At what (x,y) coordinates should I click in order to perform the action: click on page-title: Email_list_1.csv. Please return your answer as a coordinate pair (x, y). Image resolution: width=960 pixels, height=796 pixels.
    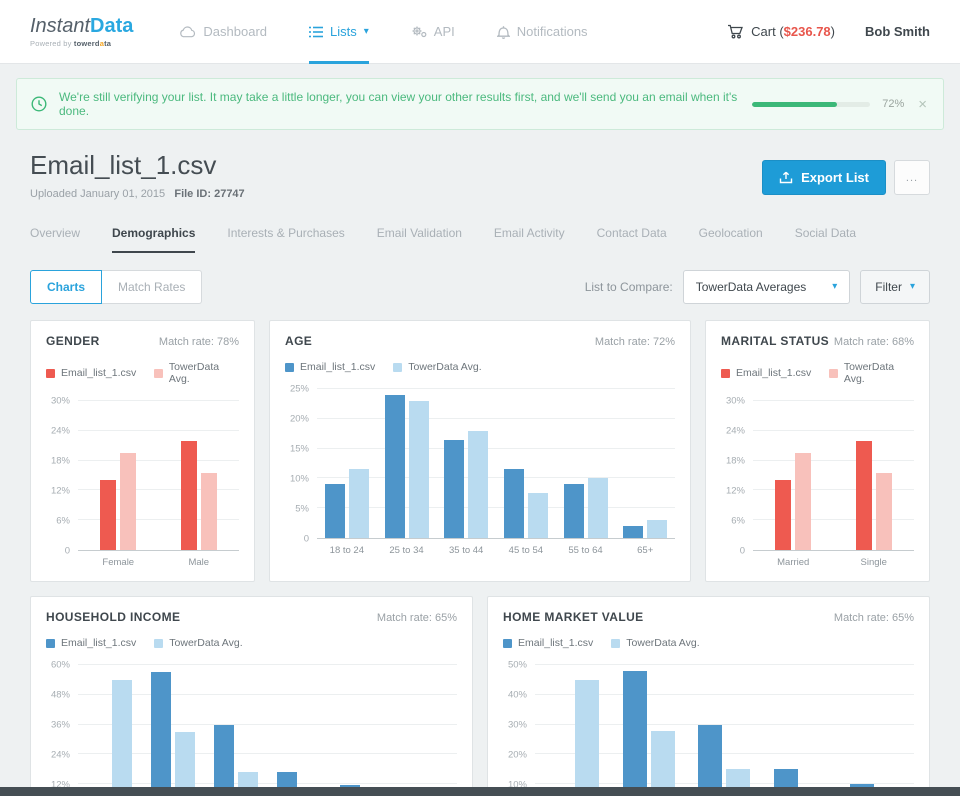
    Looking at the image, I should click on (123, 165).